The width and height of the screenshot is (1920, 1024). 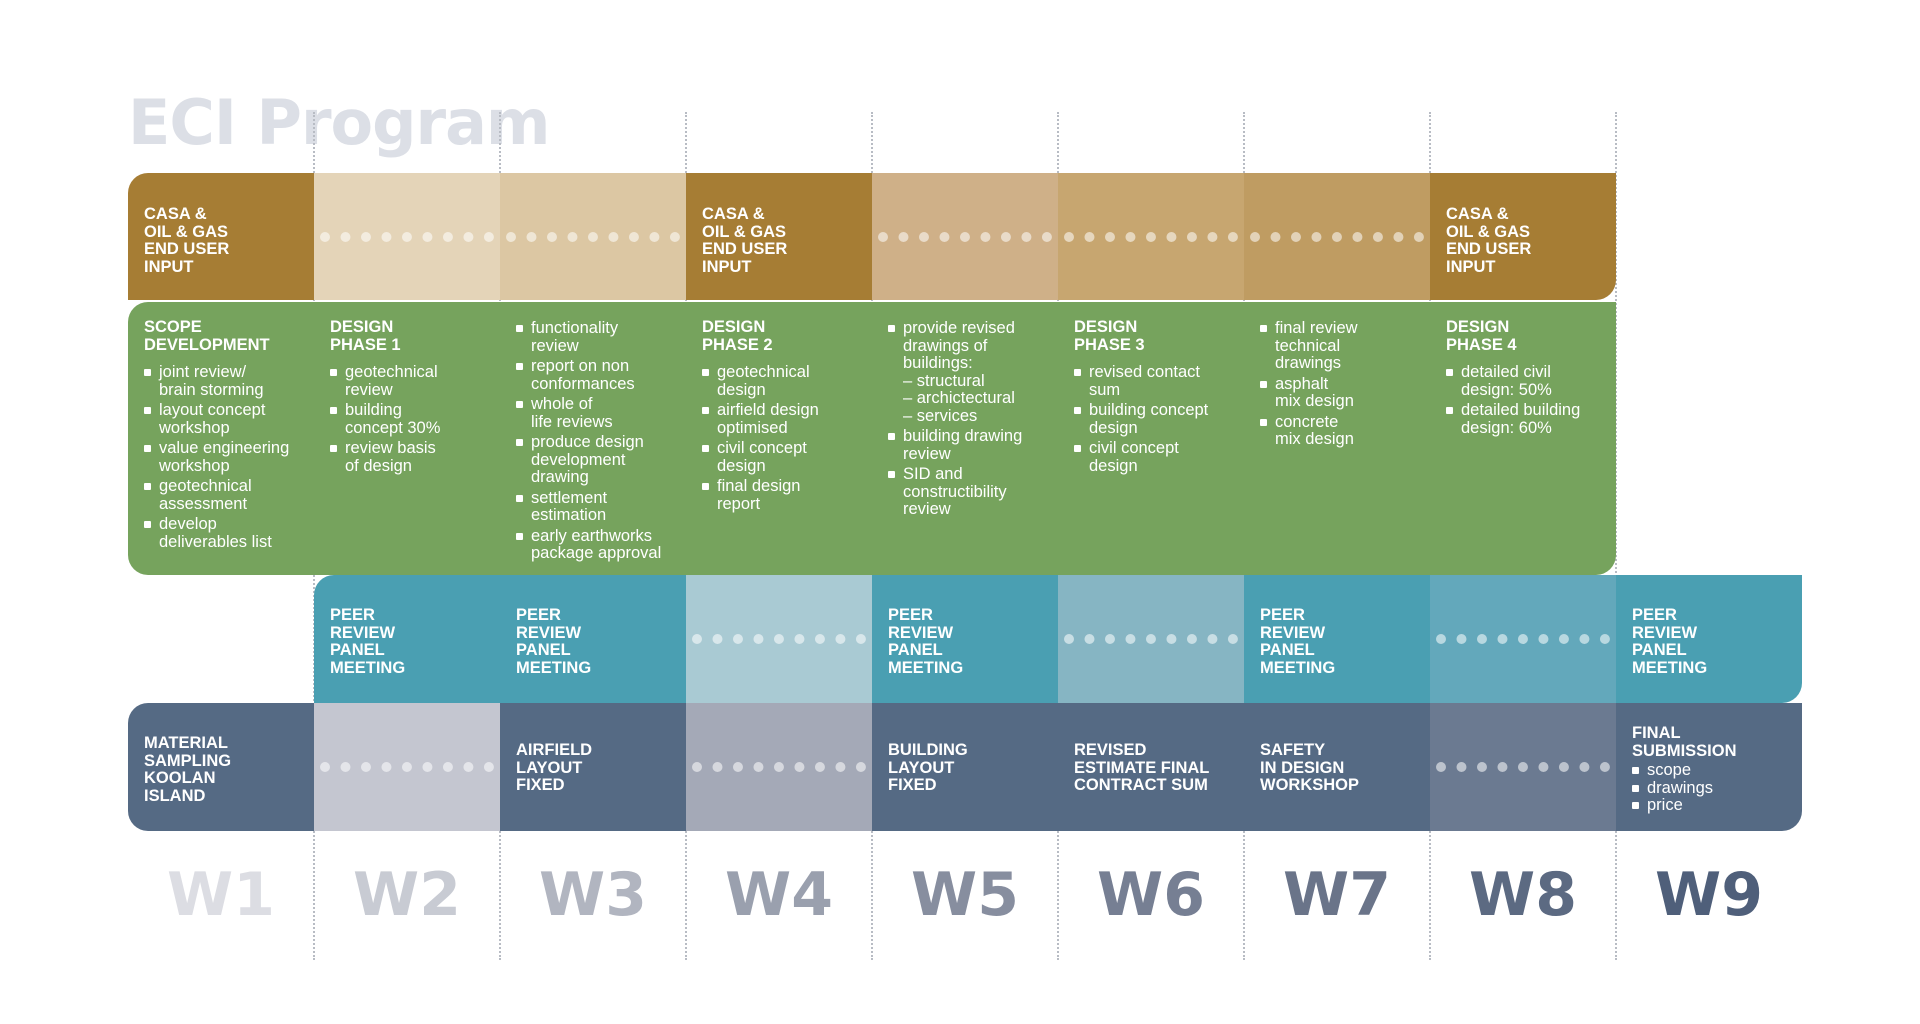 I want to click on task-item: settlement estimation, so click(x=599, y=507).